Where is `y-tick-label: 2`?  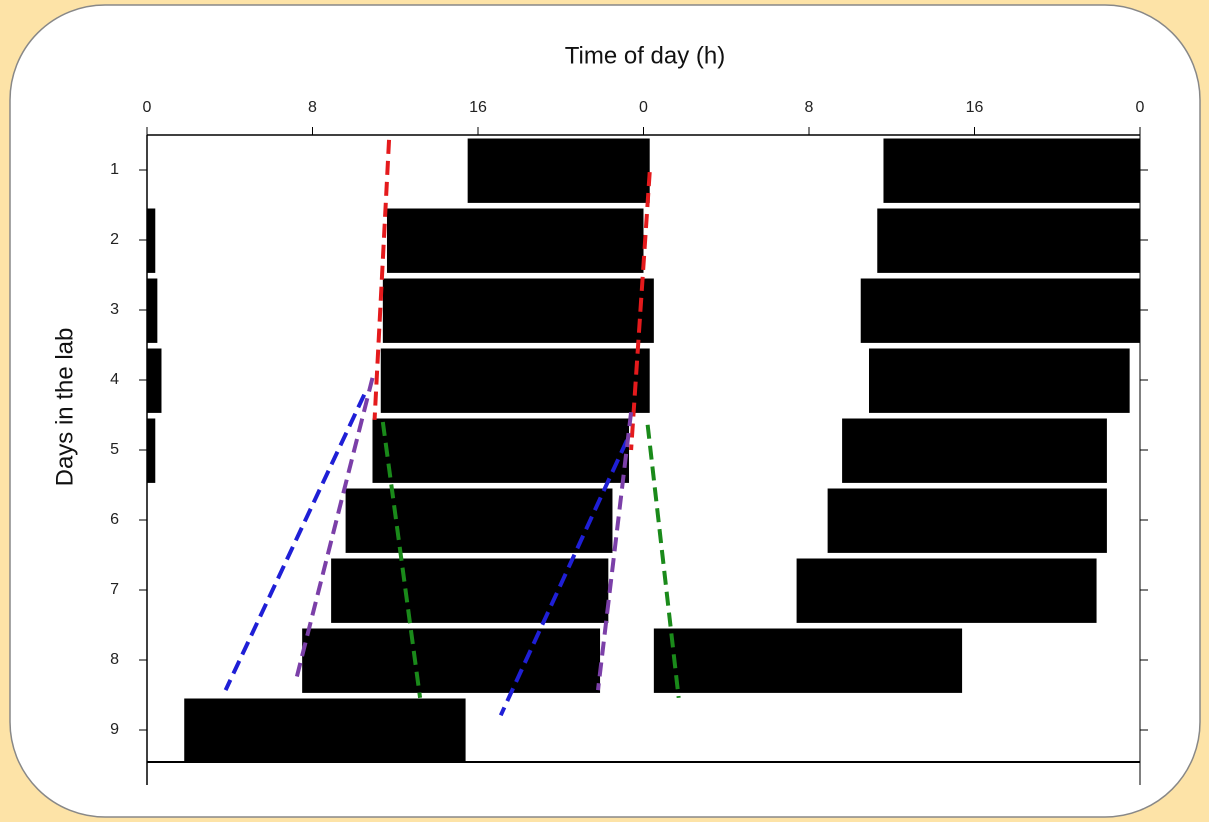 y-tick-label: 2 is located at coordinates (114, 239).